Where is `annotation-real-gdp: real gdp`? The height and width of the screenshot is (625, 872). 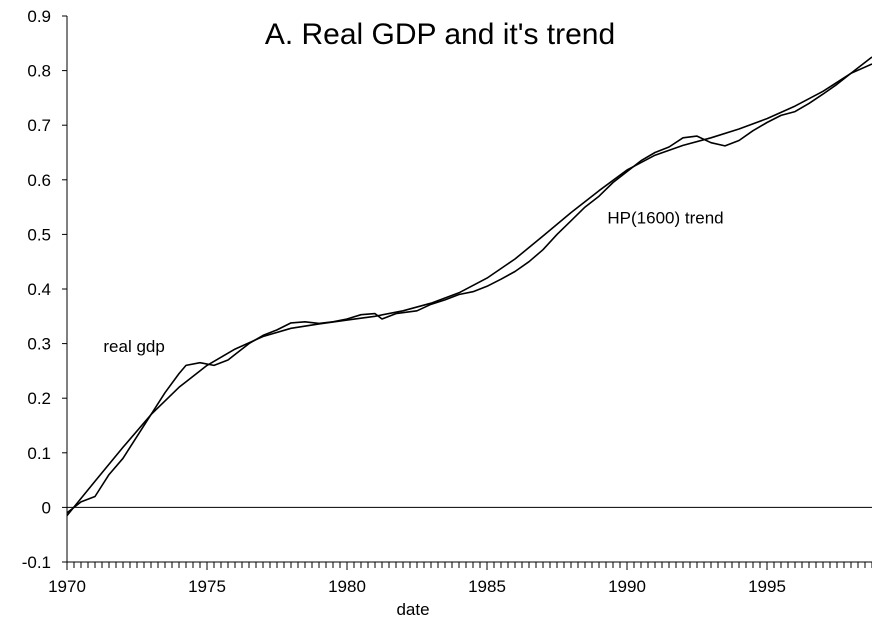
annotation-real-gdp: real gdp is located at coordinates (133, 346).